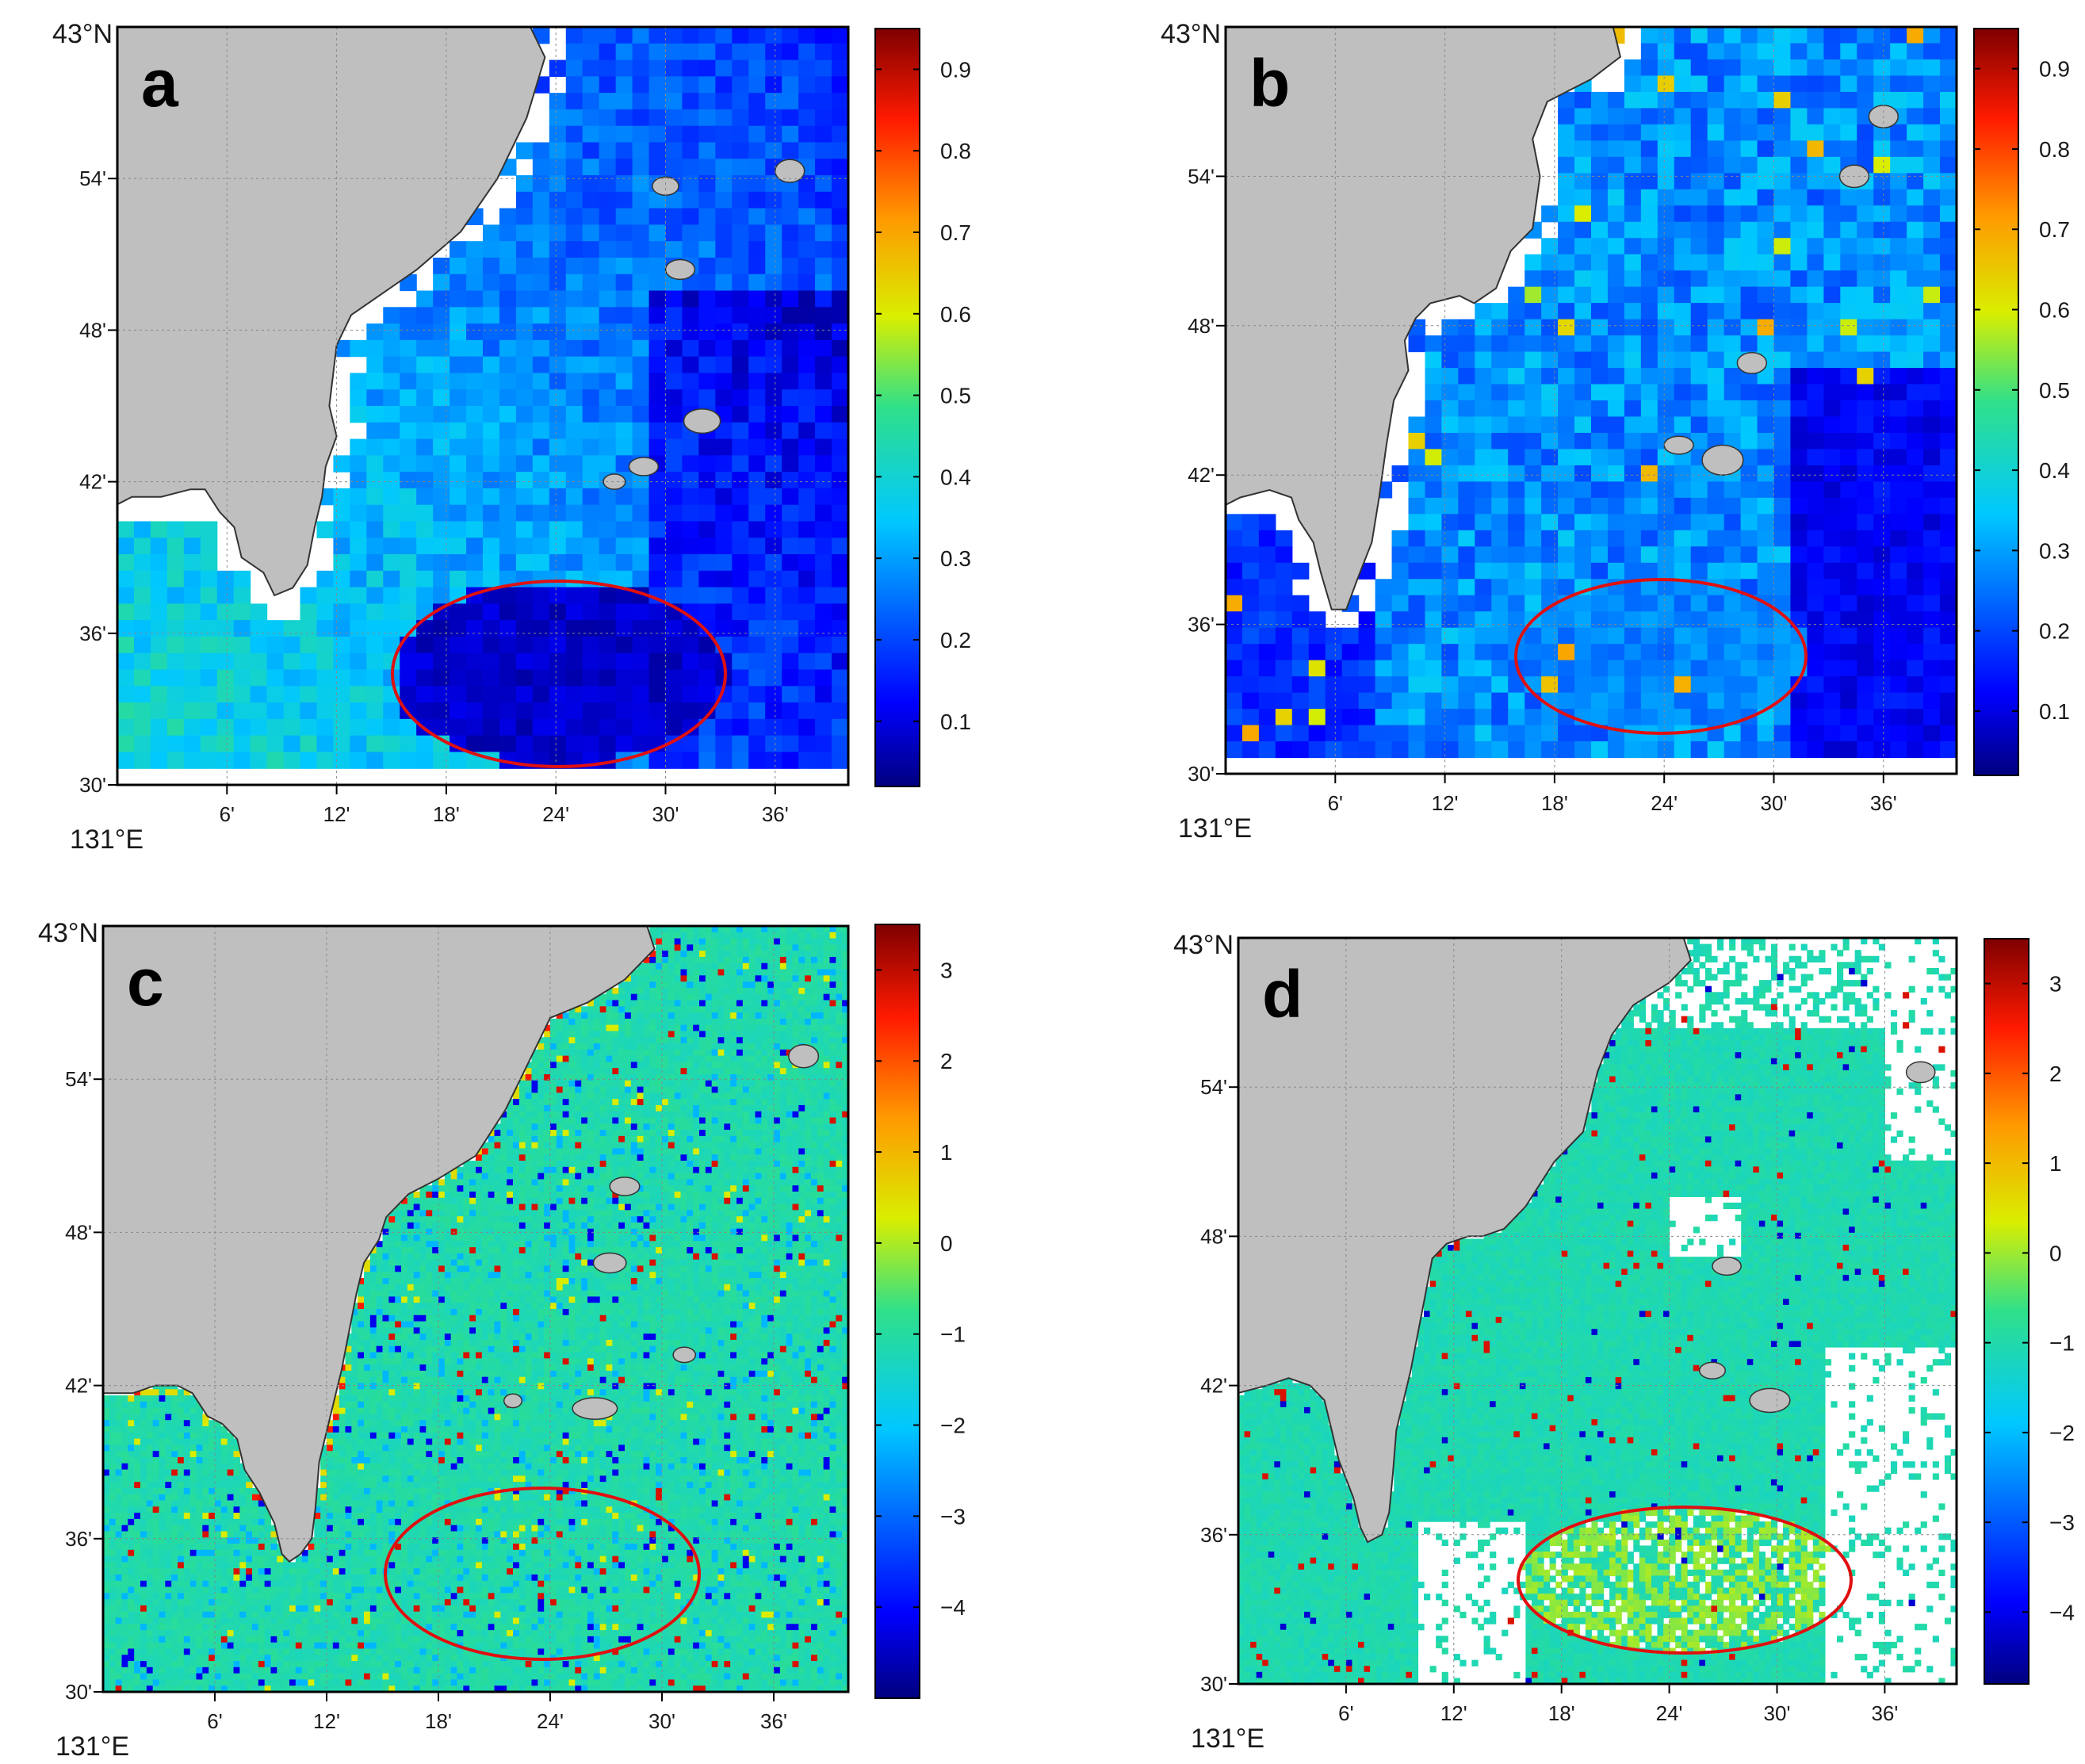  Describe the element at coordinates (955, 477) in the screenshot. I see `colorbar-tick-label: 0.4` at that location.